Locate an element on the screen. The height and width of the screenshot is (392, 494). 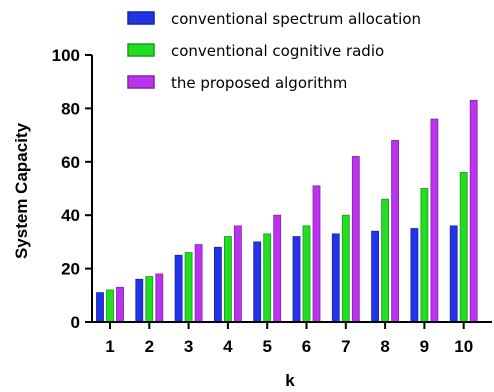
x-tick-label-5: 5 is located at coordinates (266, 346).